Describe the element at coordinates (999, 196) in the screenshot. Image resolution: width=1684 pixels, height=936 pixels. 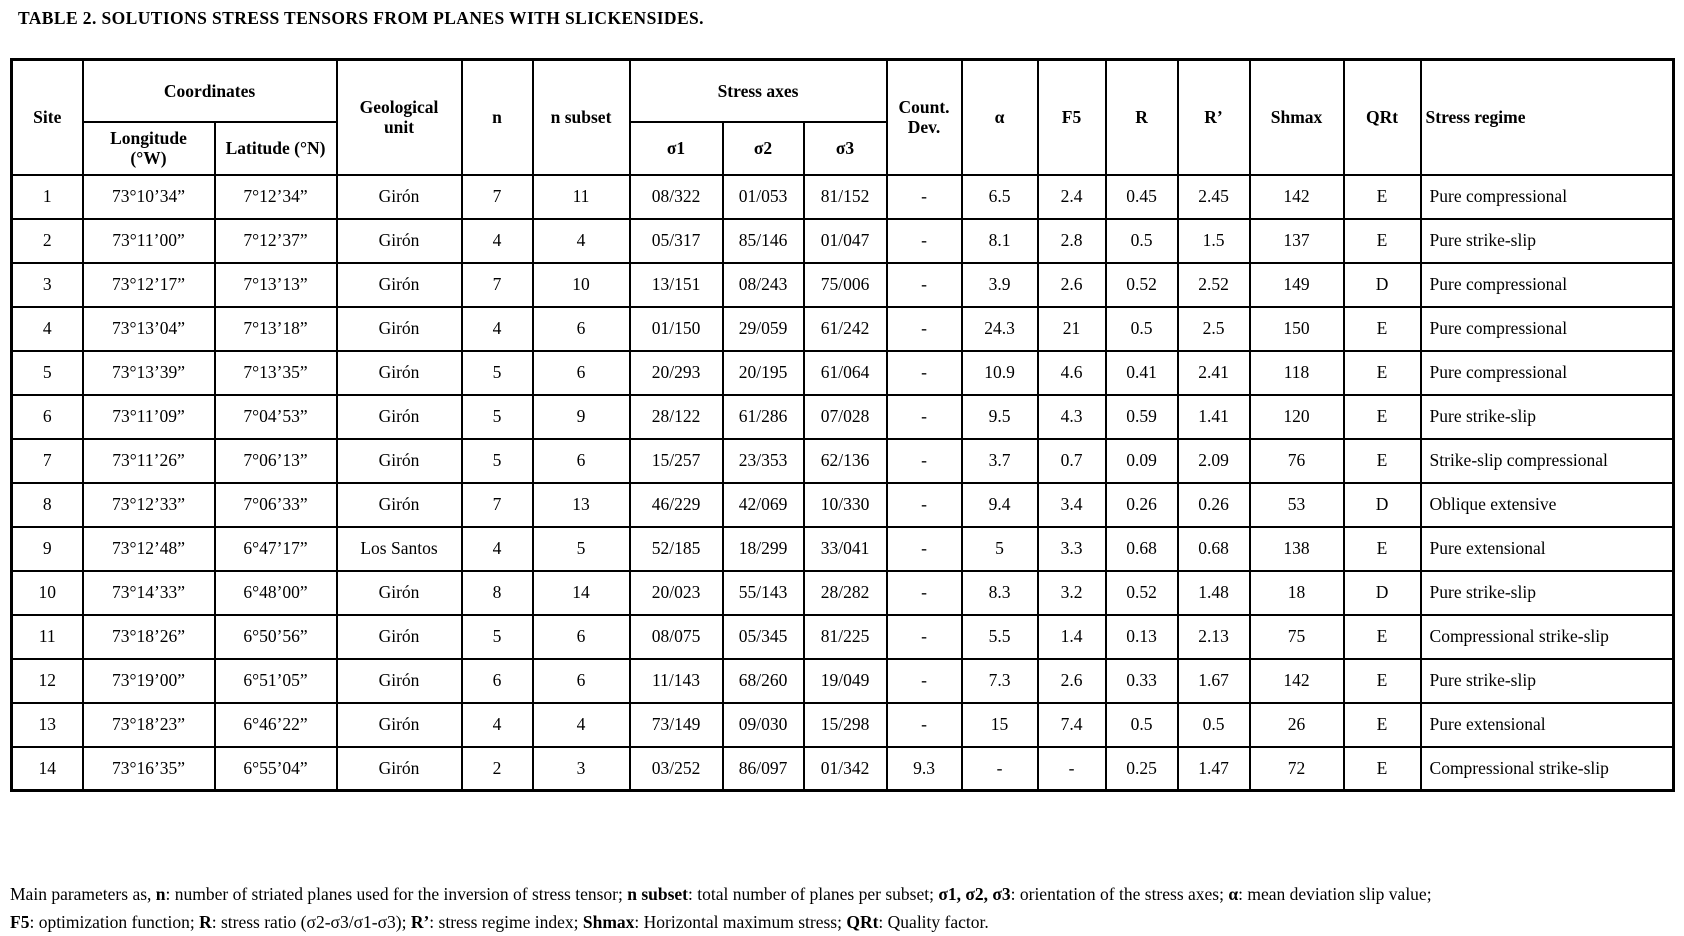
I see `cell-alpha: 6.5` at that location.